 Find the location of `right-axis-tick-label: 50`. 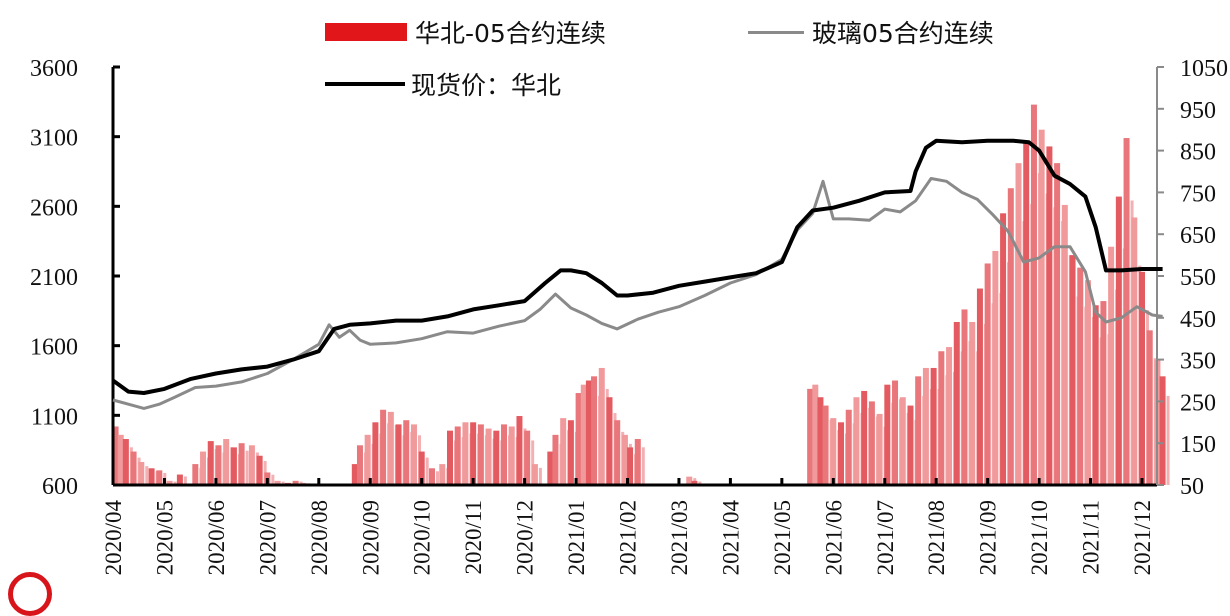

right-axis-tick-label: 50 is located at coordinates (1192, 487).